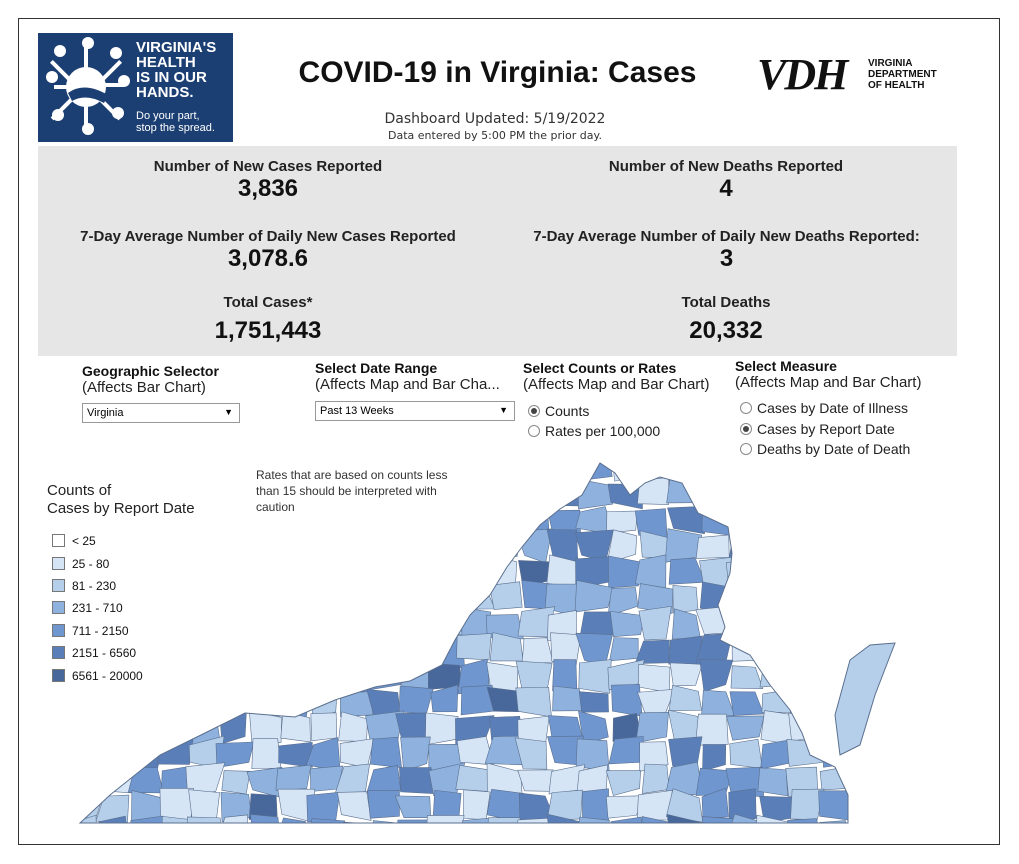 The width and height of the screenshot is (1019, 864). What do you see at coordinates (825, 449) in the screenshot?
I see `radio-deaths-by-date: Deaths by Date of Death` at bounding box center [825, 449].